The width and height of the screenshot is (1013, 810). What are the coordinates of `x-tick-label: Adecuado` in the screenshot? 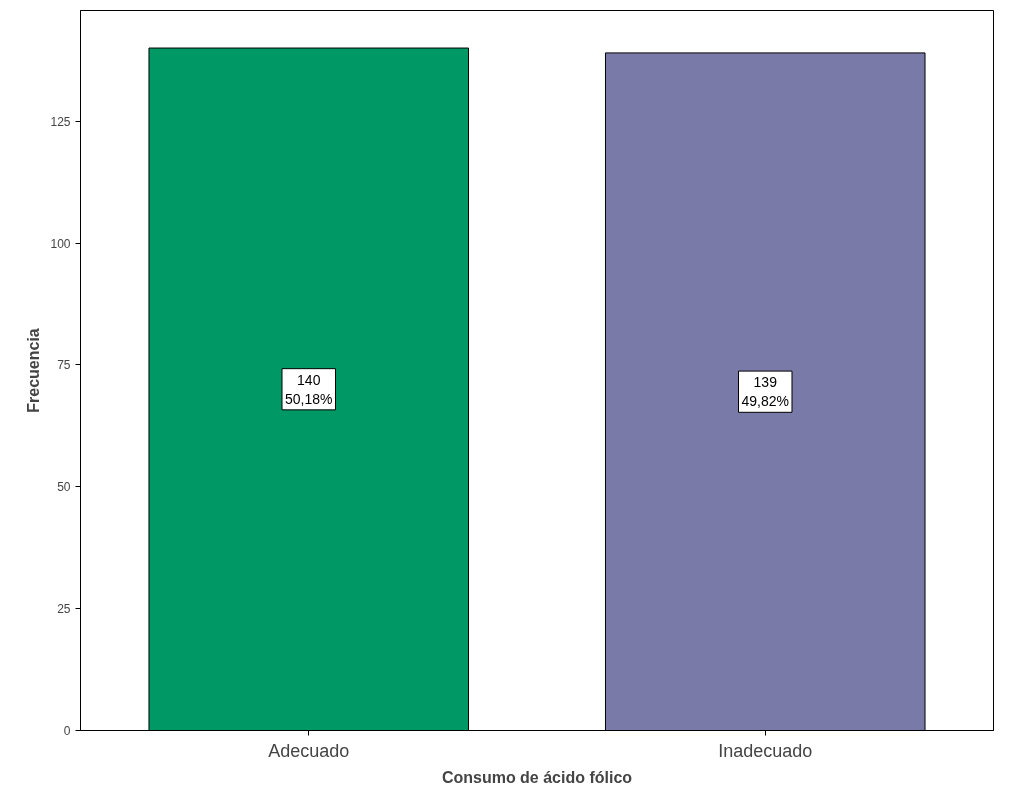 It's located at (309, 750).